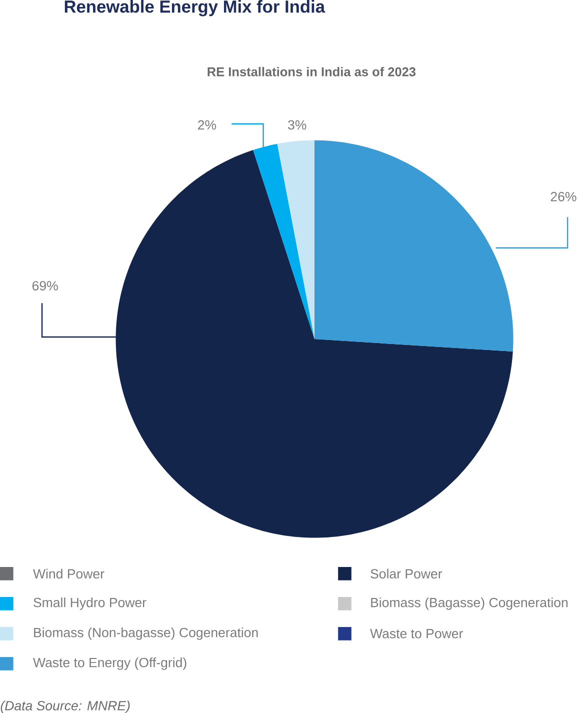  What do you see at coordinates (406, 573) in the screenshot?
I see `legend-label: Solar Power` at bounding box center [406, 573].